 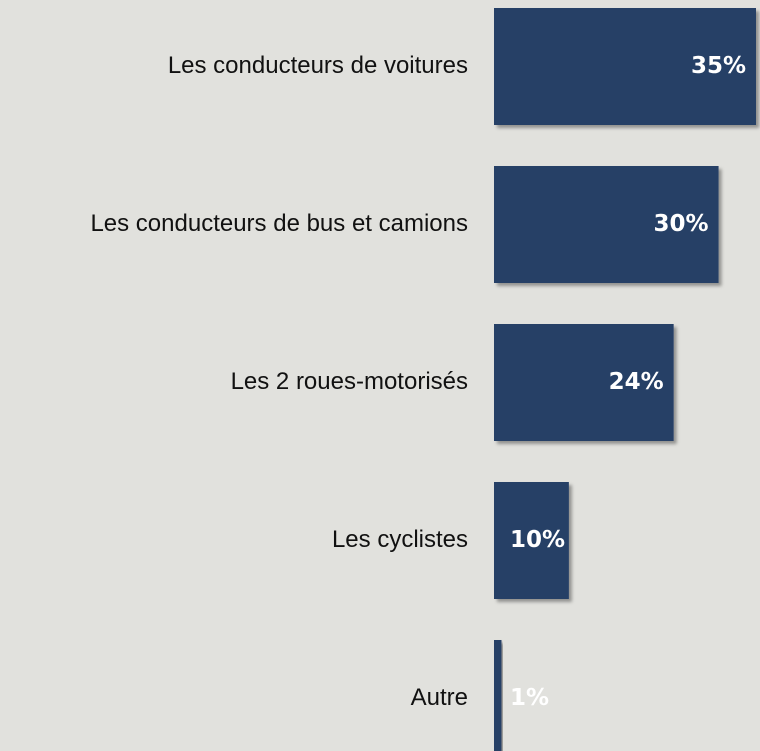 What do you see at coordinates (529, 698) in the screenshot?
I see `value-label: 1%` at bounding box center [529, 698].